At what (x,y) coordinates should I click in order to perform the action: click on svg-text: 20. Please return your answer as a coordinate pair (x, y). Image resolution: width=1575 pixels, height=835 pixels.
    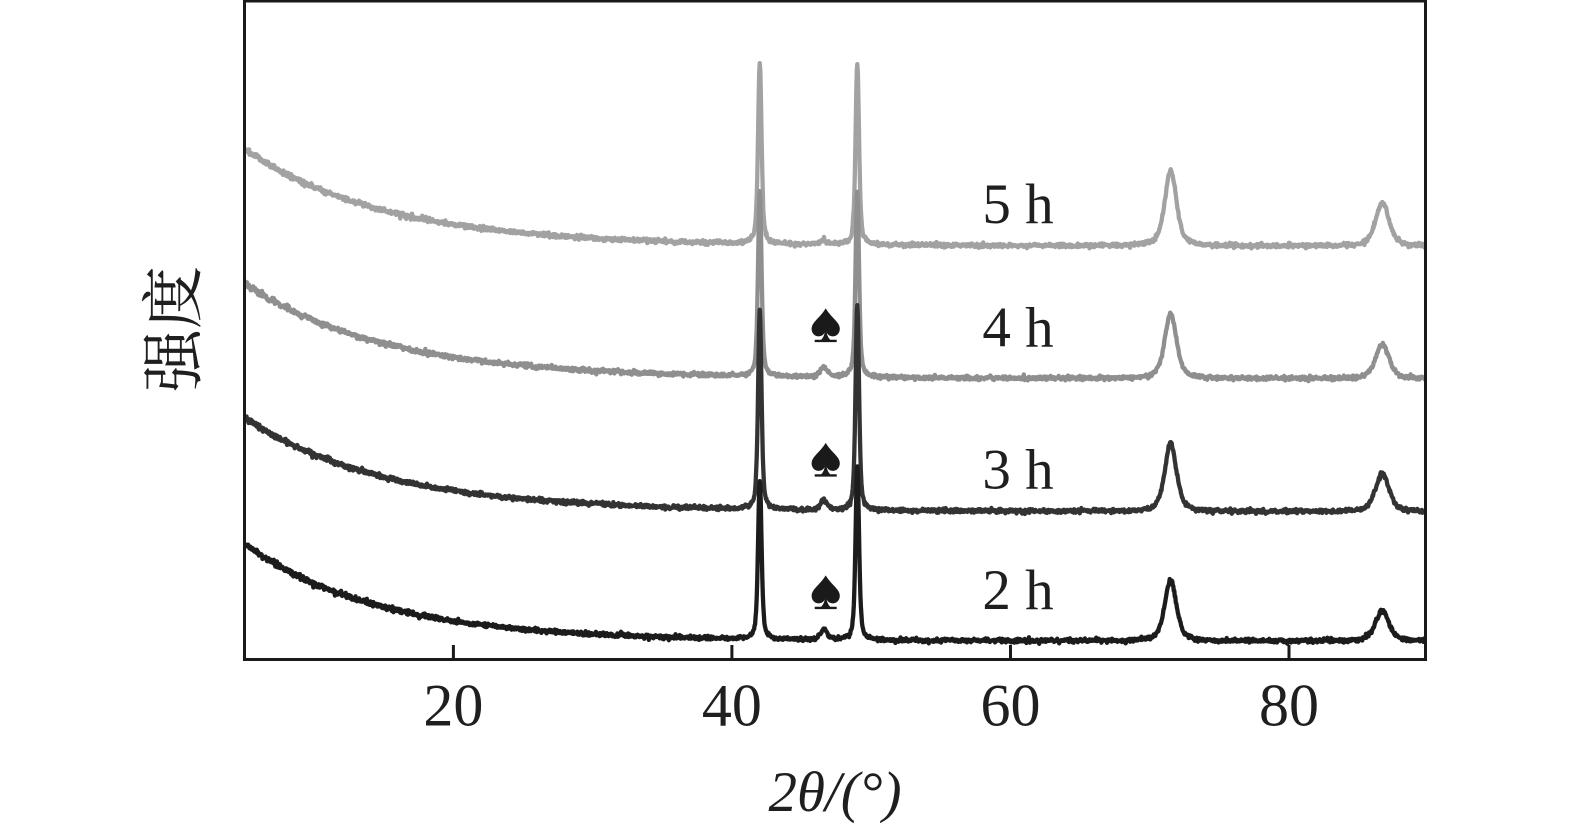
    Looking at the image, I should click on (453, 706).